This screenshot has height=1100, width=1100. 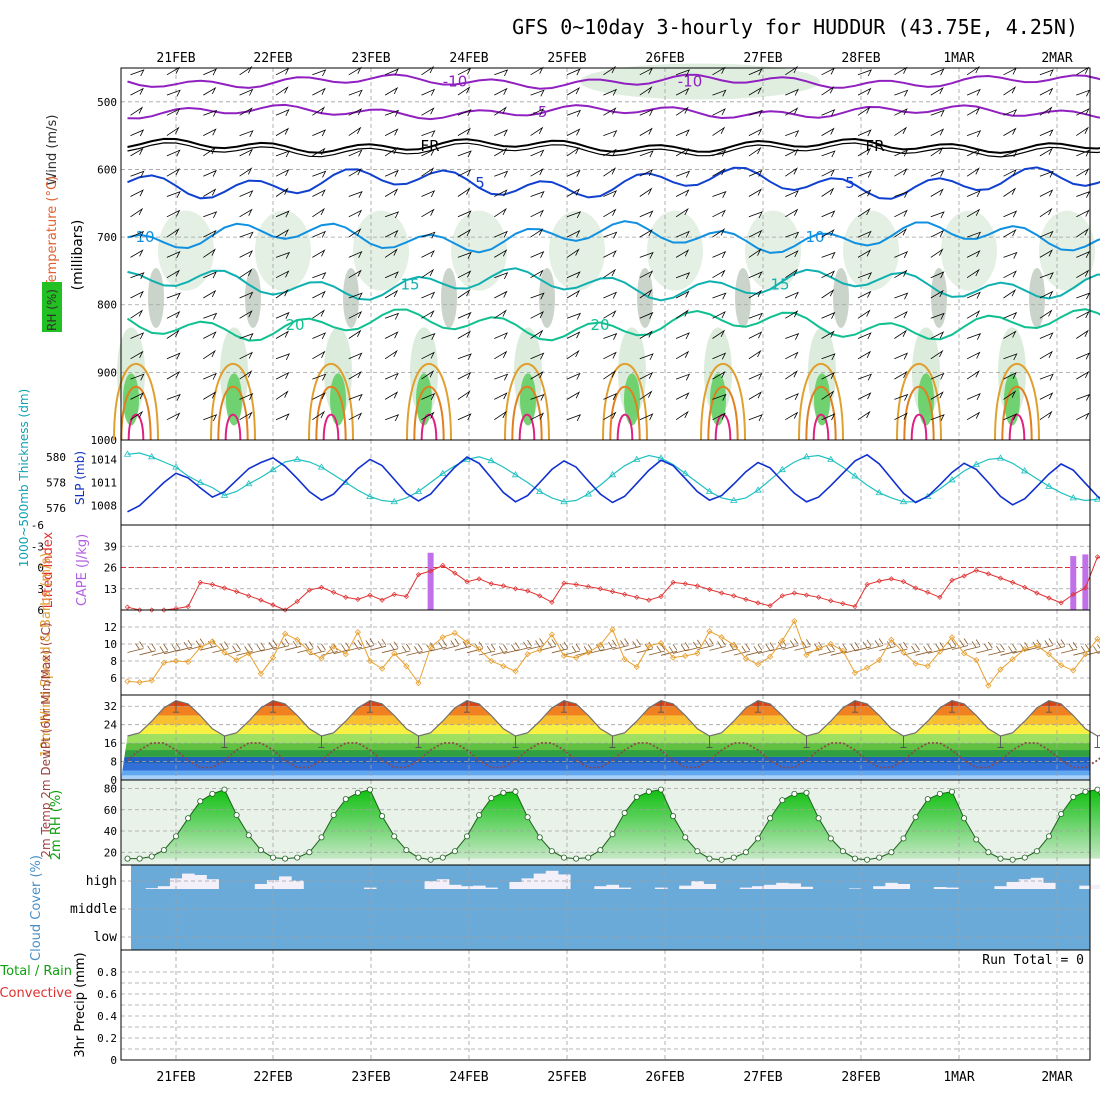 I want to click on p5-ytick-4: 32, so click(x=110, y=706).